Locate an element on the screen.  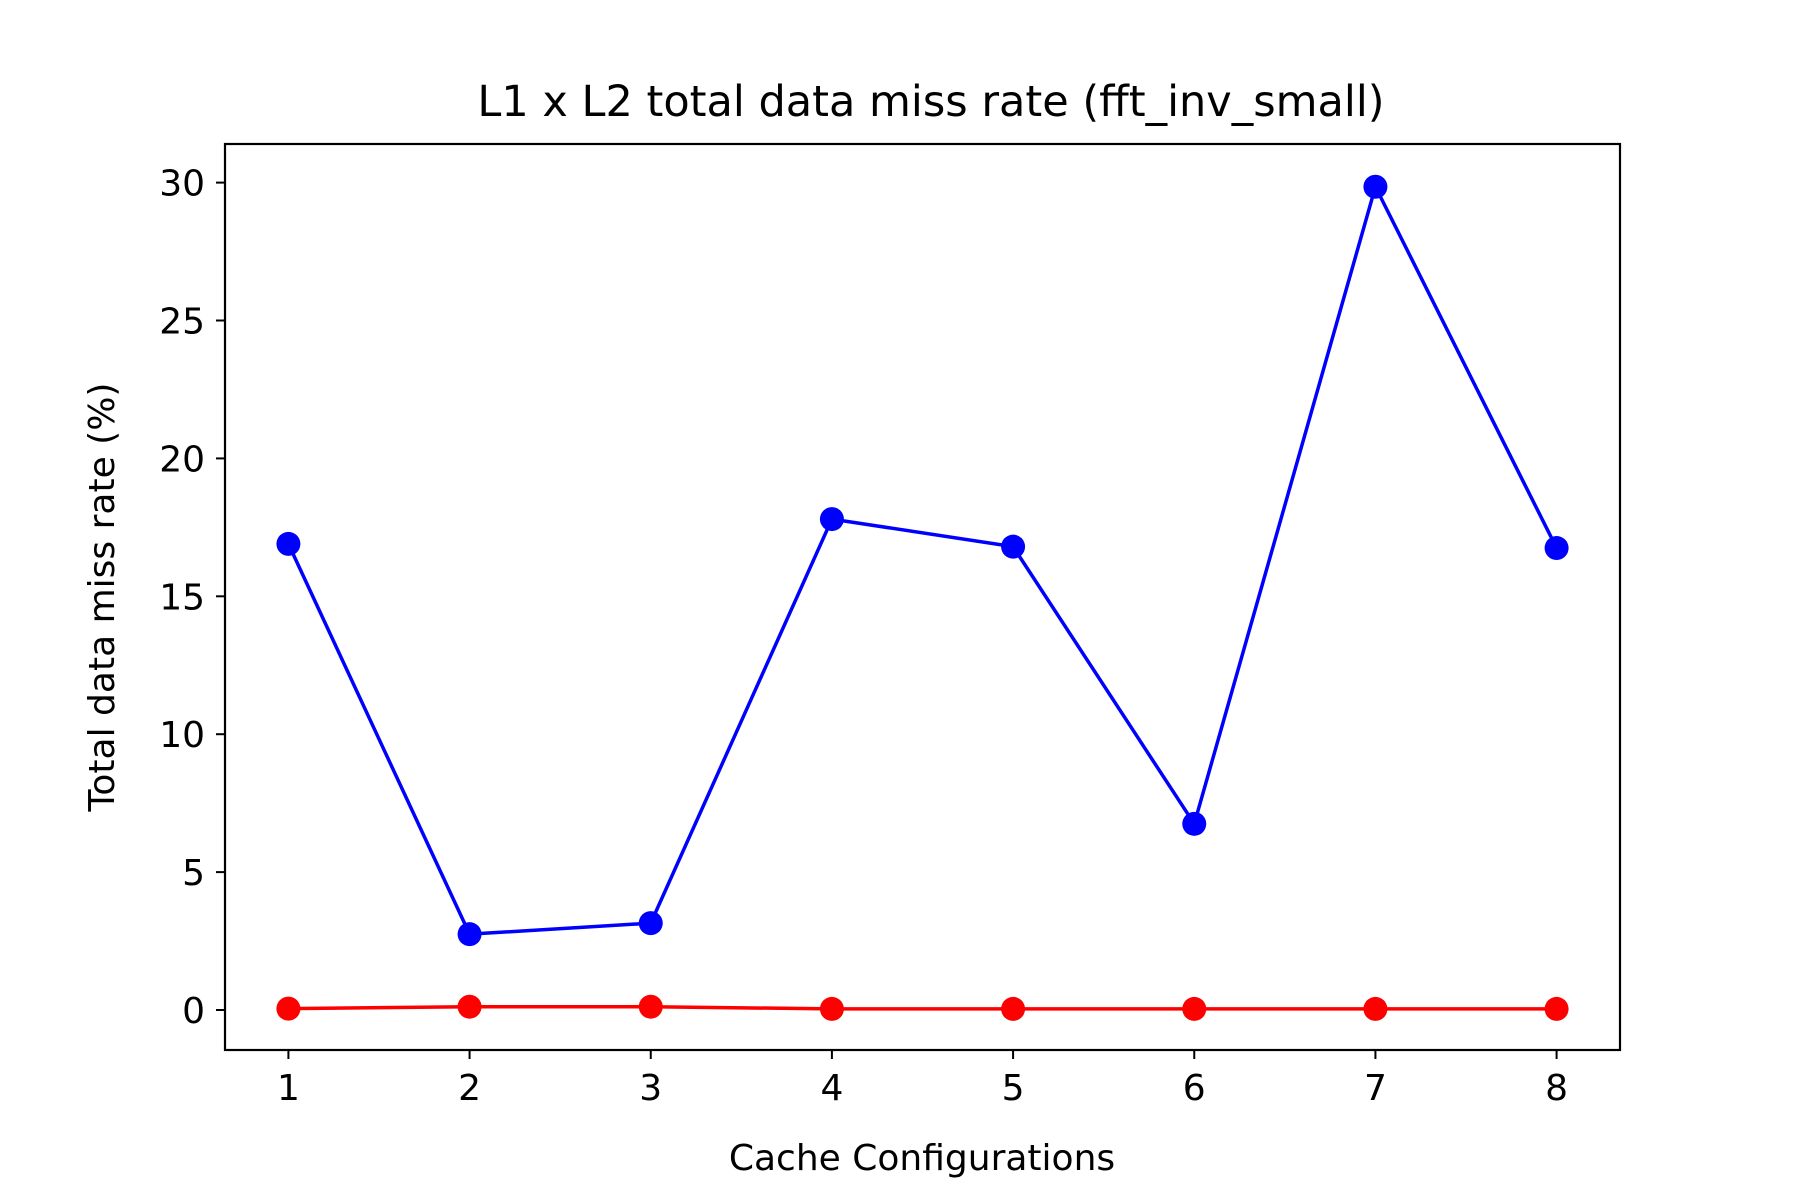
y-axis-label: Total data miss rate (%) is located at coordinates (102, 598).